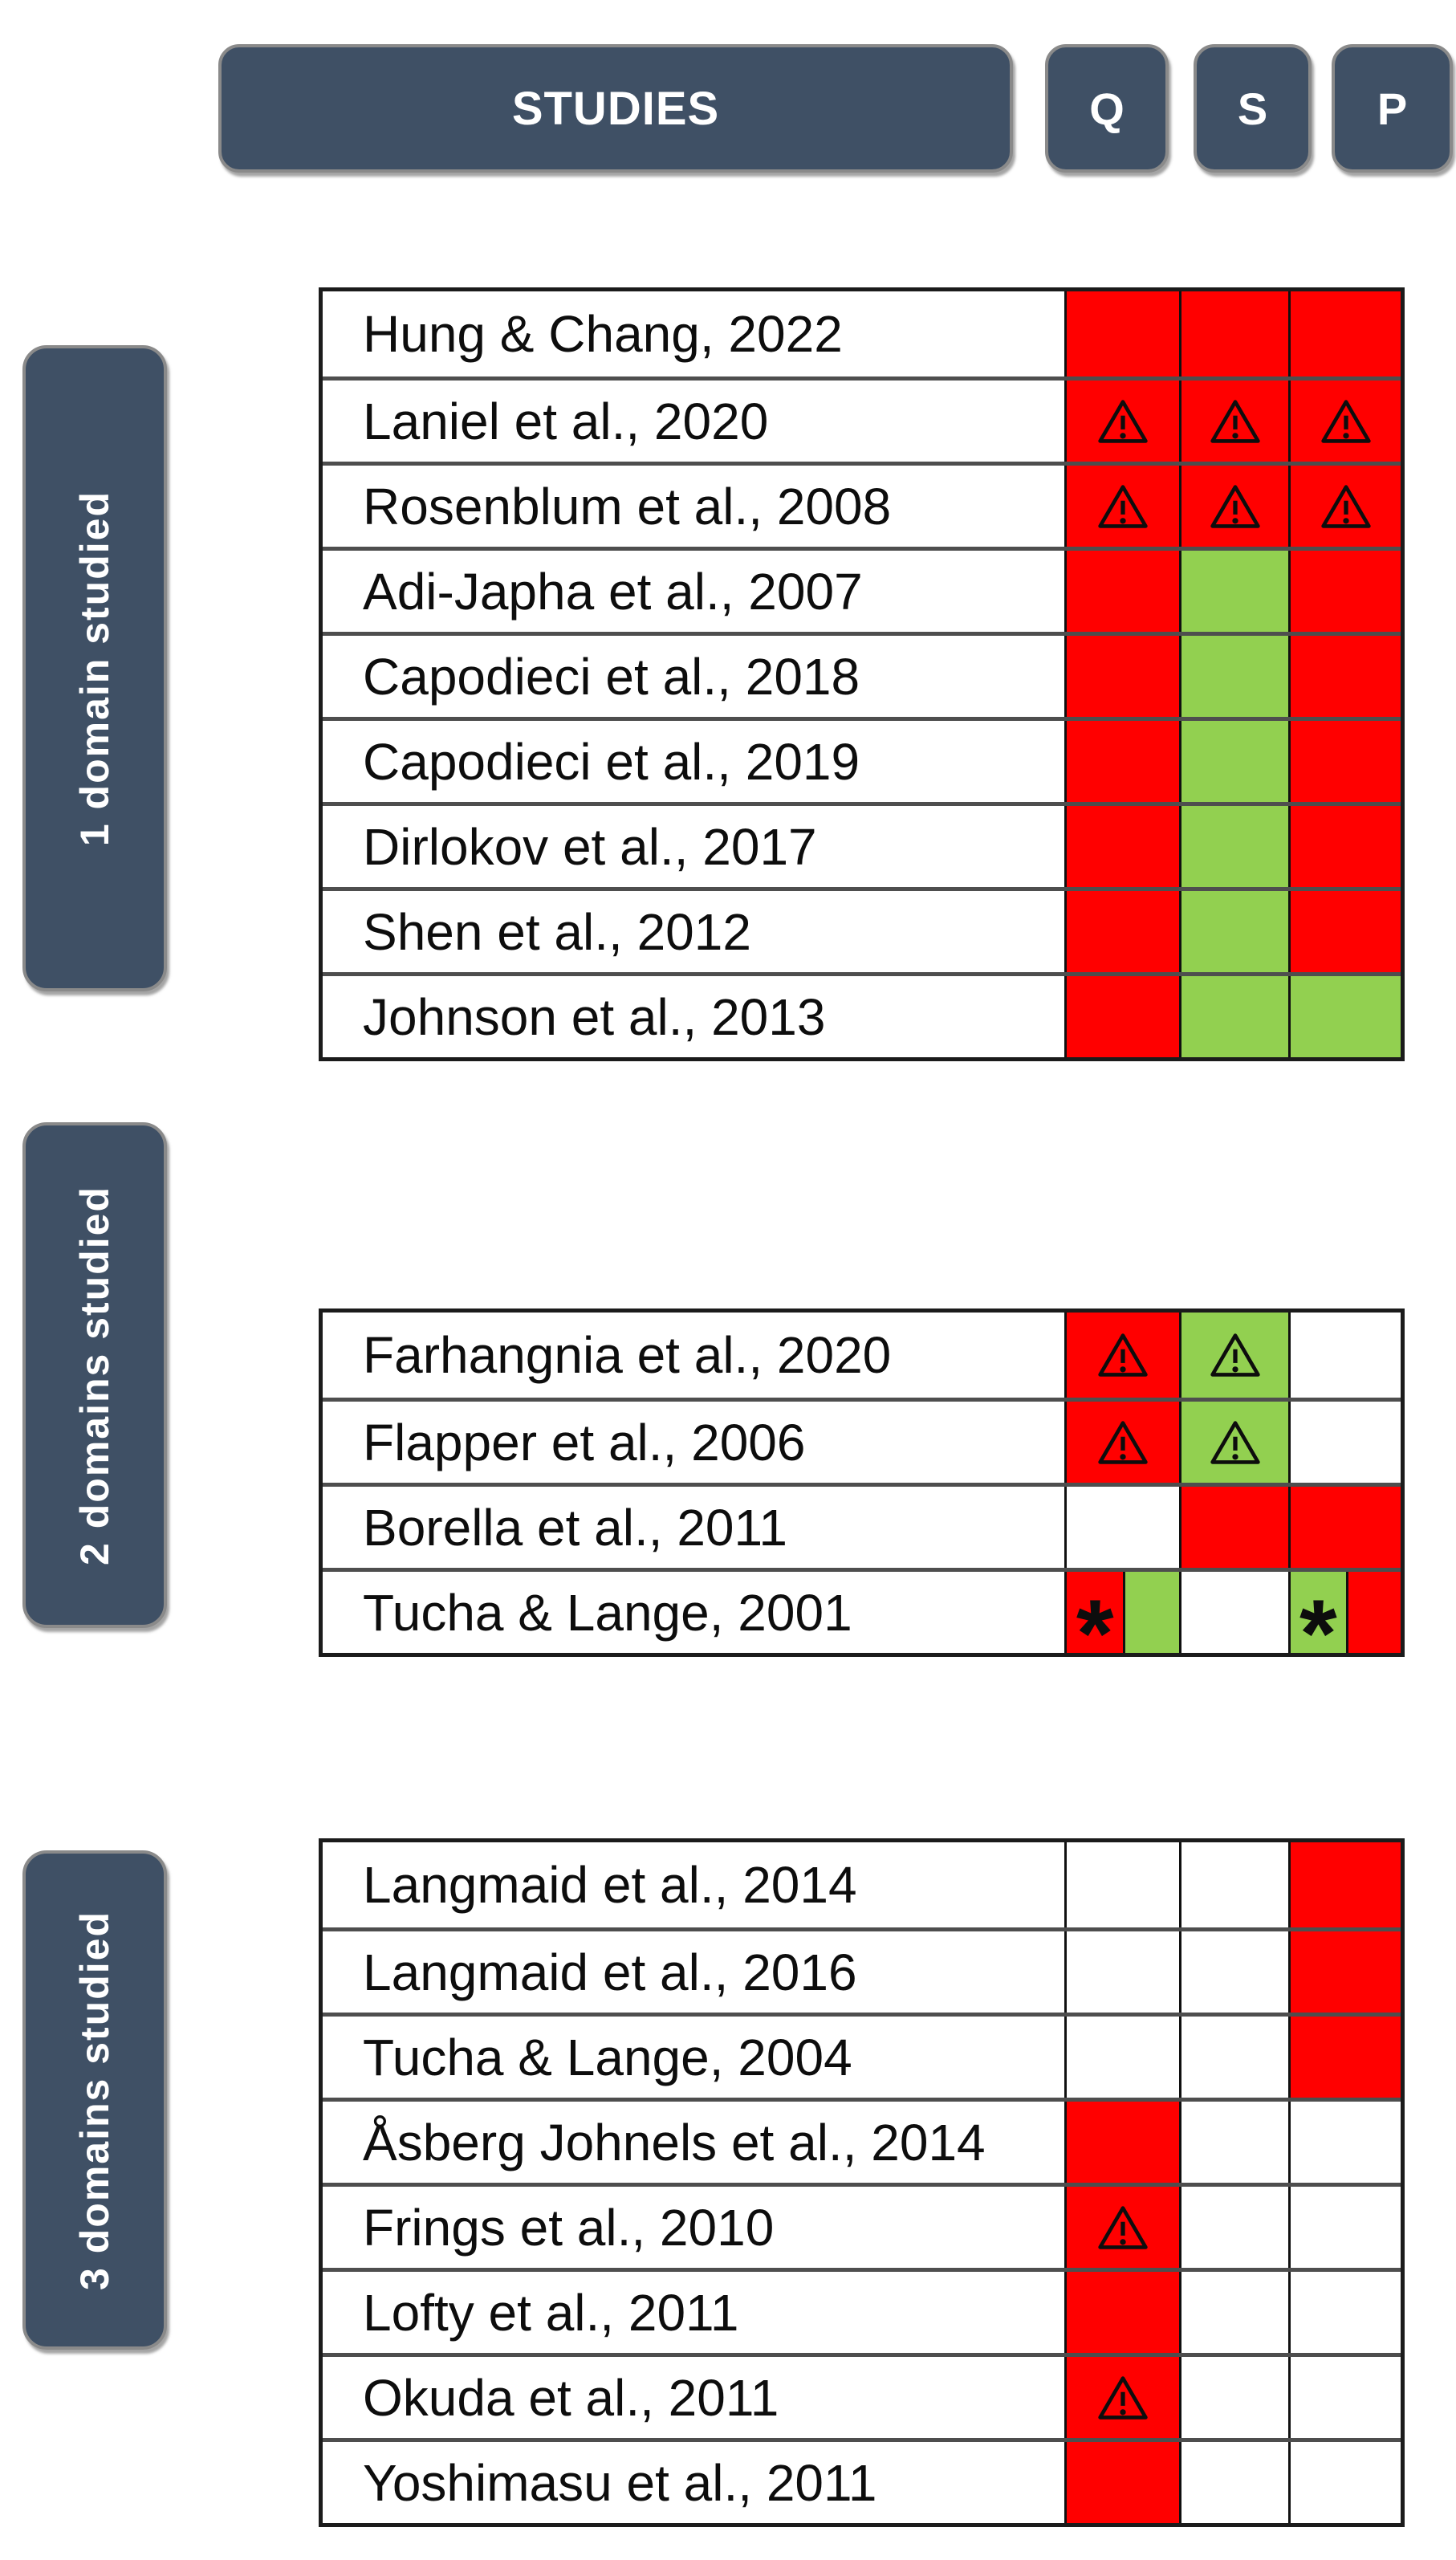 The width and height of the screenshot is (1456, 2560). Describe the element at coordinates (694, 846) in the screenshot. I see `study-name: Dirlokov et al., 2017` at that location.